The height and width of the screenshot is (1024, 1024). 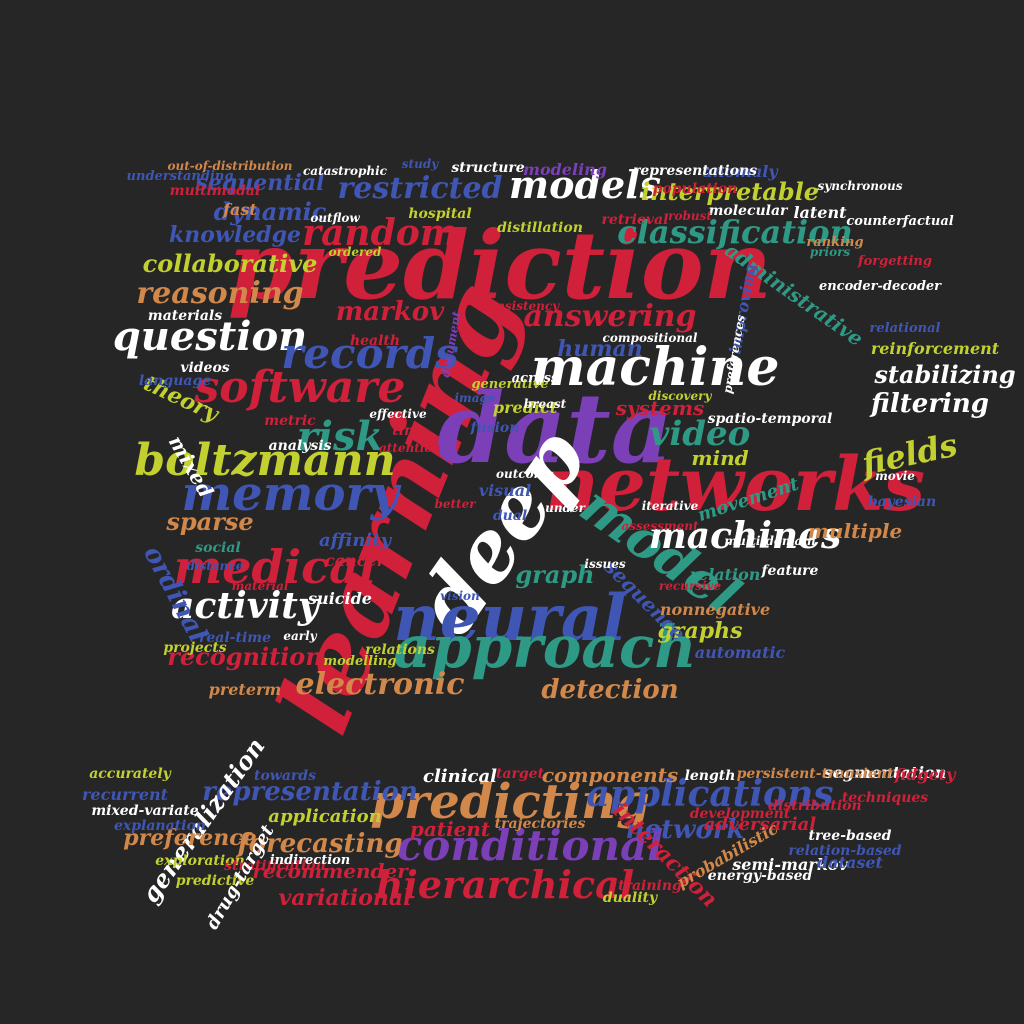 I want to click on word: answering, so click(x=609, y=316).